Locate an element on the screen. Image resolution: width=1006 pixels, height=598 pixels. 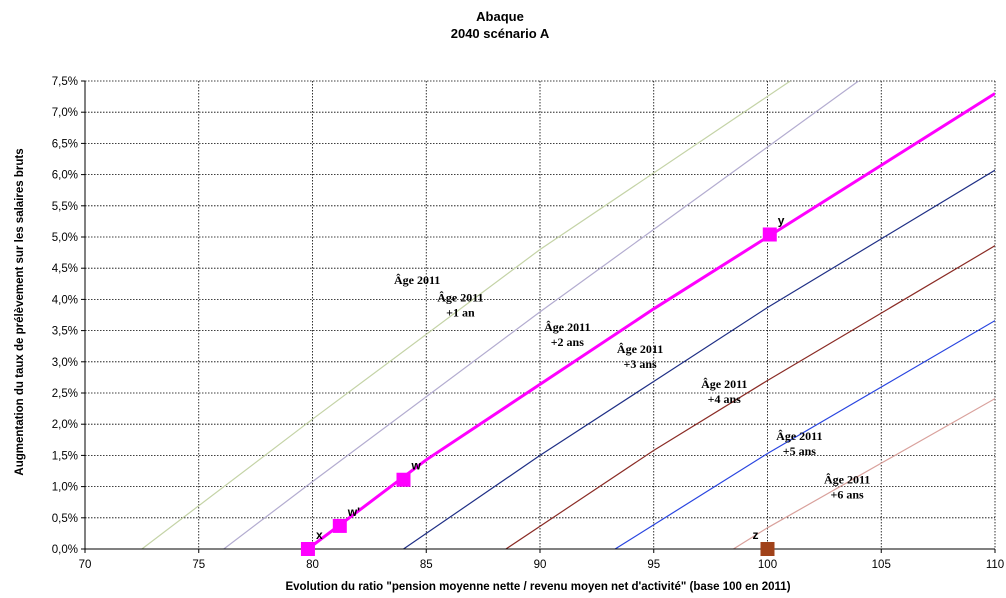
x-tick-label: 100 is located at coordinates (767, 565).